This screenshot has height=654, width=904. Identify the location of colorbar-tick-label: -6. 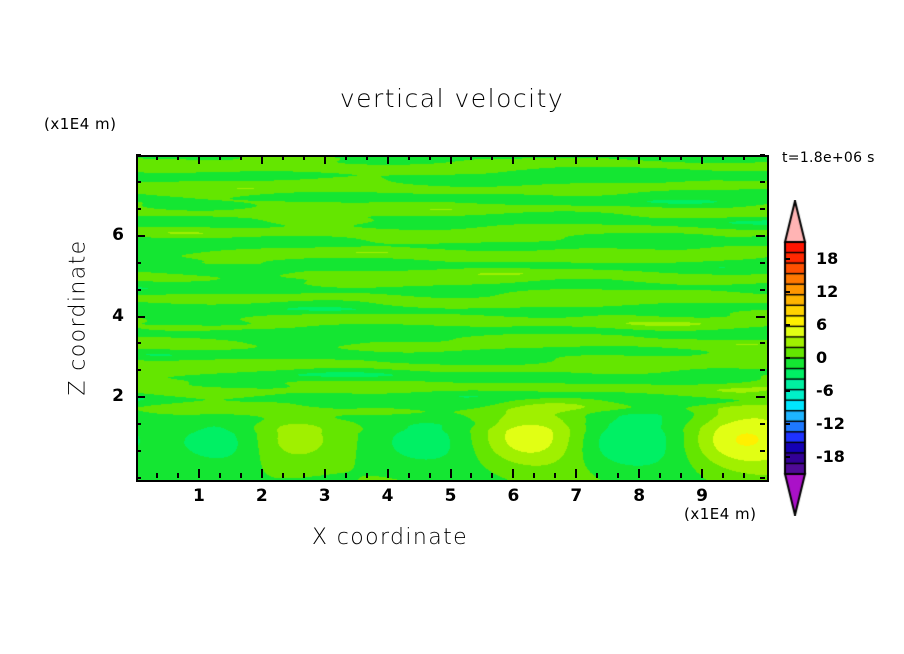
(825, 391).